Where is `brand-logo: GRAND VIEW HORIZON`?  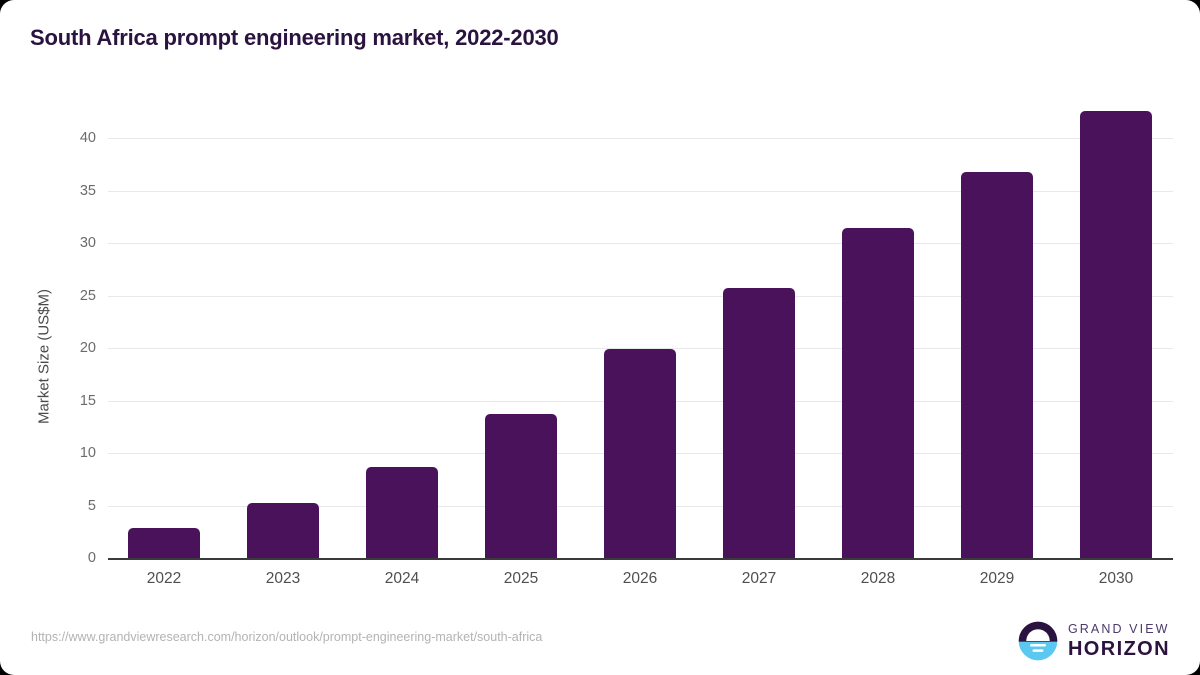
brand-logo: GRAND VIEW HORIZON is located at coordinates (1093, 641).